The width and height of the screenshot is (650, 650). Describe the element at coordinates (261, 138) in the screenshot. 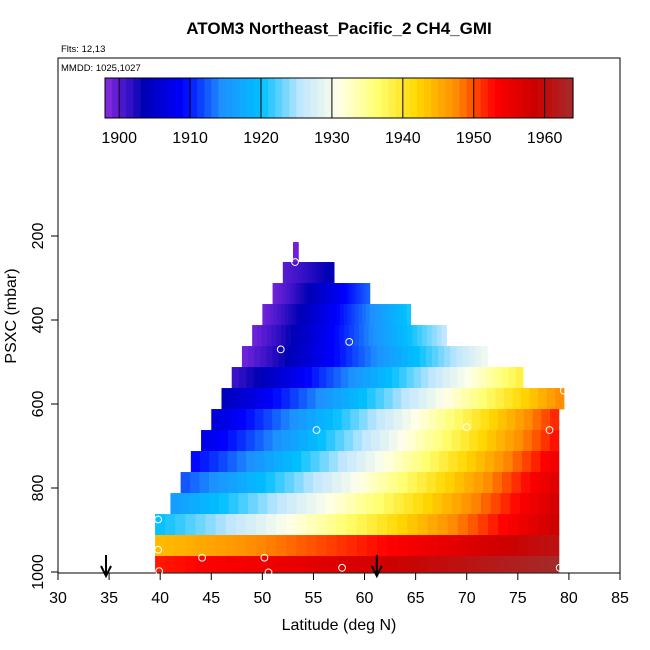

I see `colorbar-tick-label: 1920` at that location.